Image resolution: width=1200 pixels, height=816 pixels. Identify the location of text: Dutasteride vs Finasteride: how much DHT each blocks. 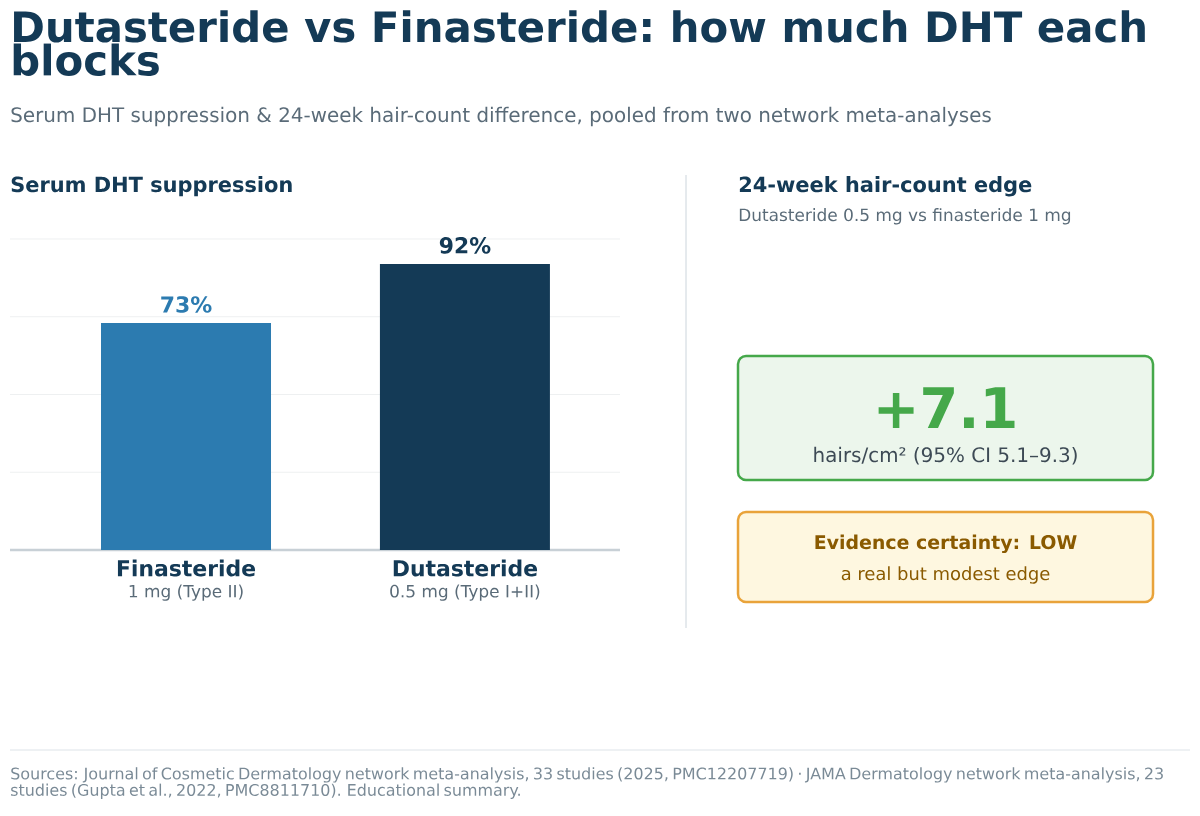
(579, 43).